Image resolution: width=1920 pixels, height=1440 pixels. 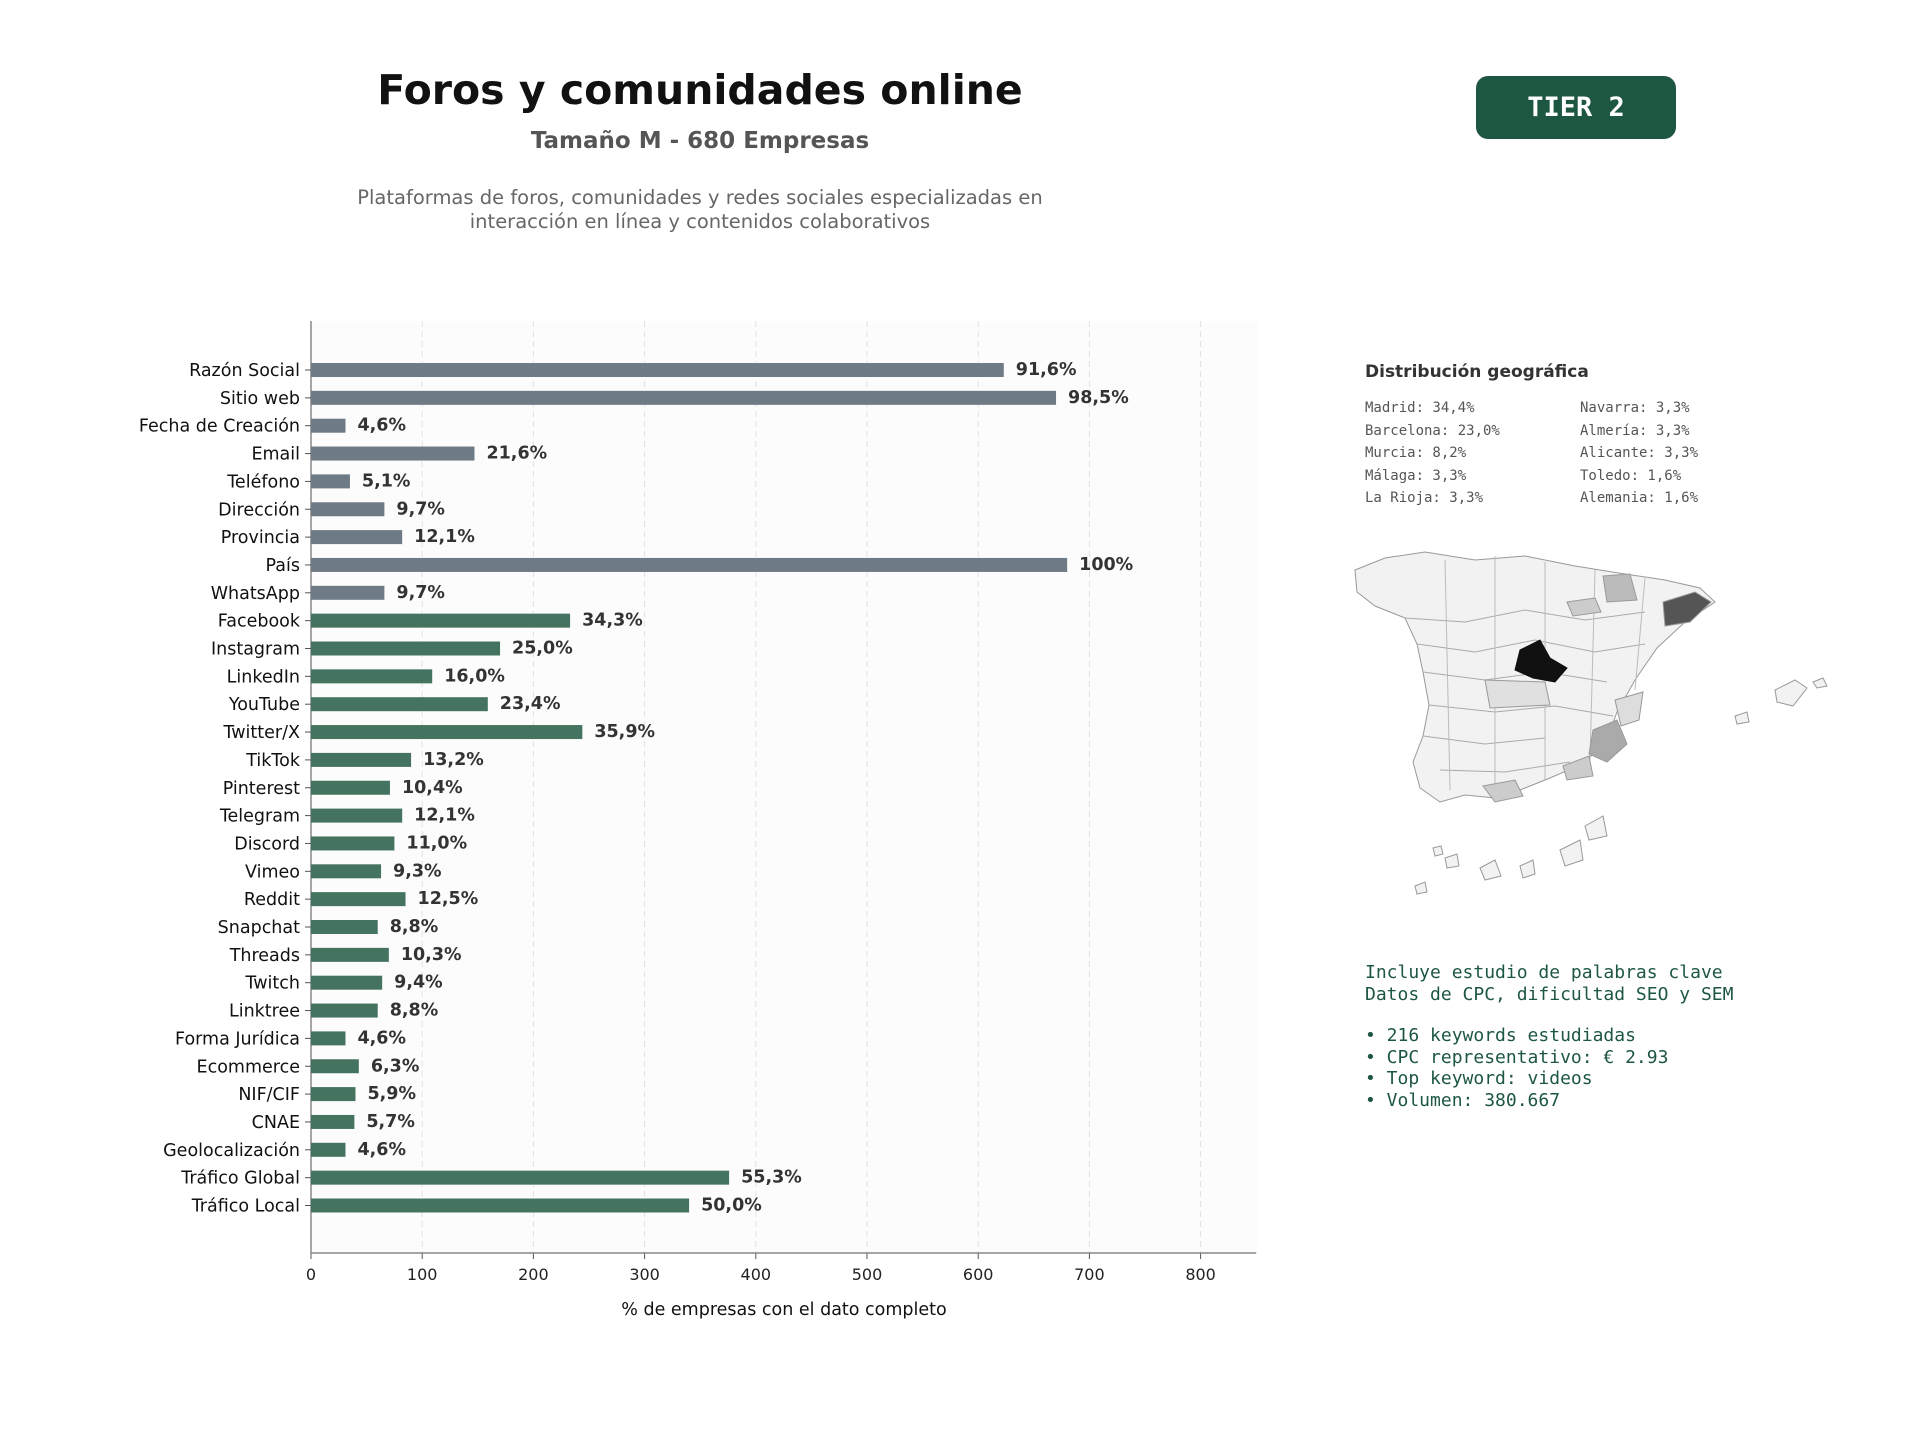 What do you see at coordinates (1584, 607) in the screenshot?
I see `larioja-region` at bounding box center [1584, 607].